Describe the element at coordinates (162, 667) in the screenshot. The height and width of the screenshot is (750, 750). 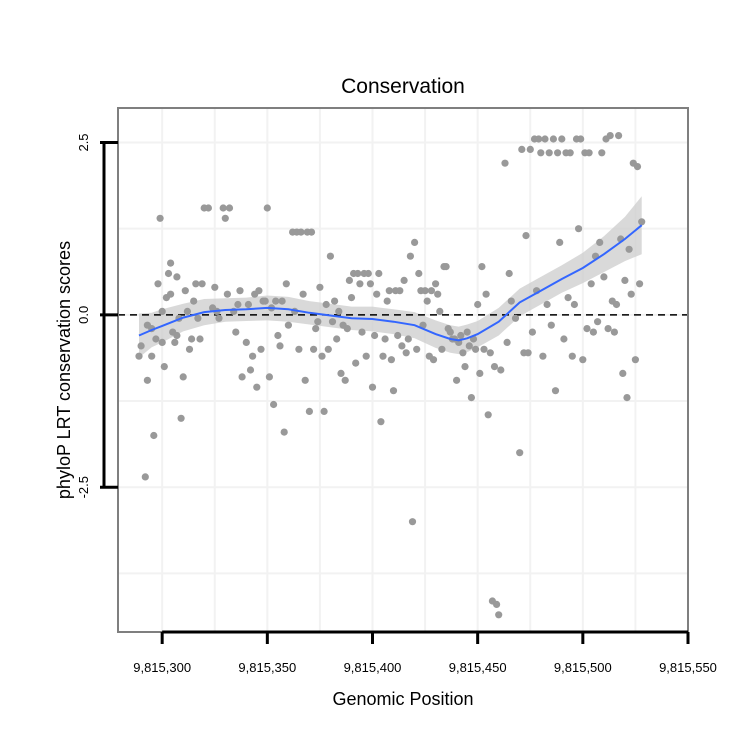
I see `x-tick-label: 9,815,300` at that location.